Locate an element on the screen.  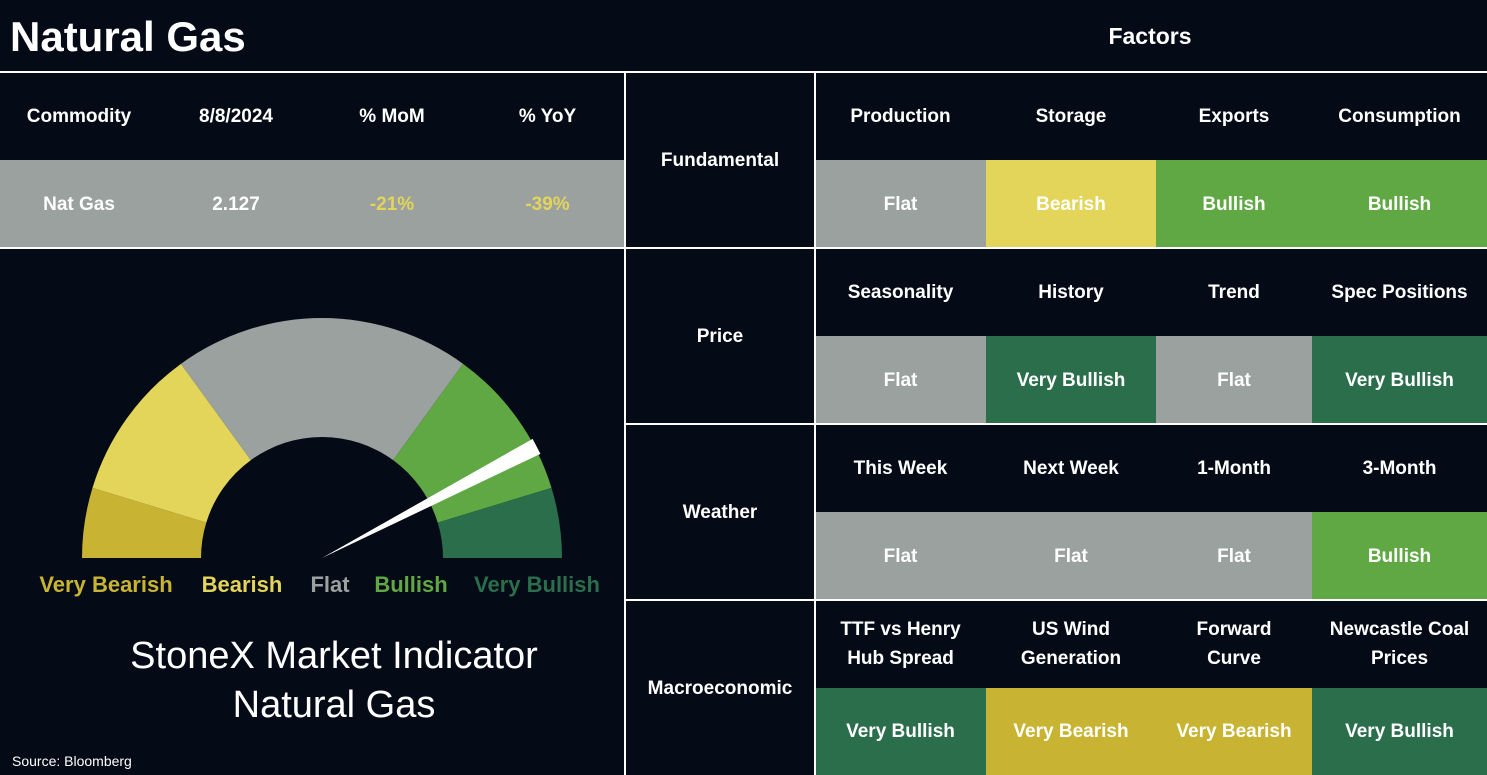
gauge-legend-label: Very Bearish is located at coordinates (105, 584).